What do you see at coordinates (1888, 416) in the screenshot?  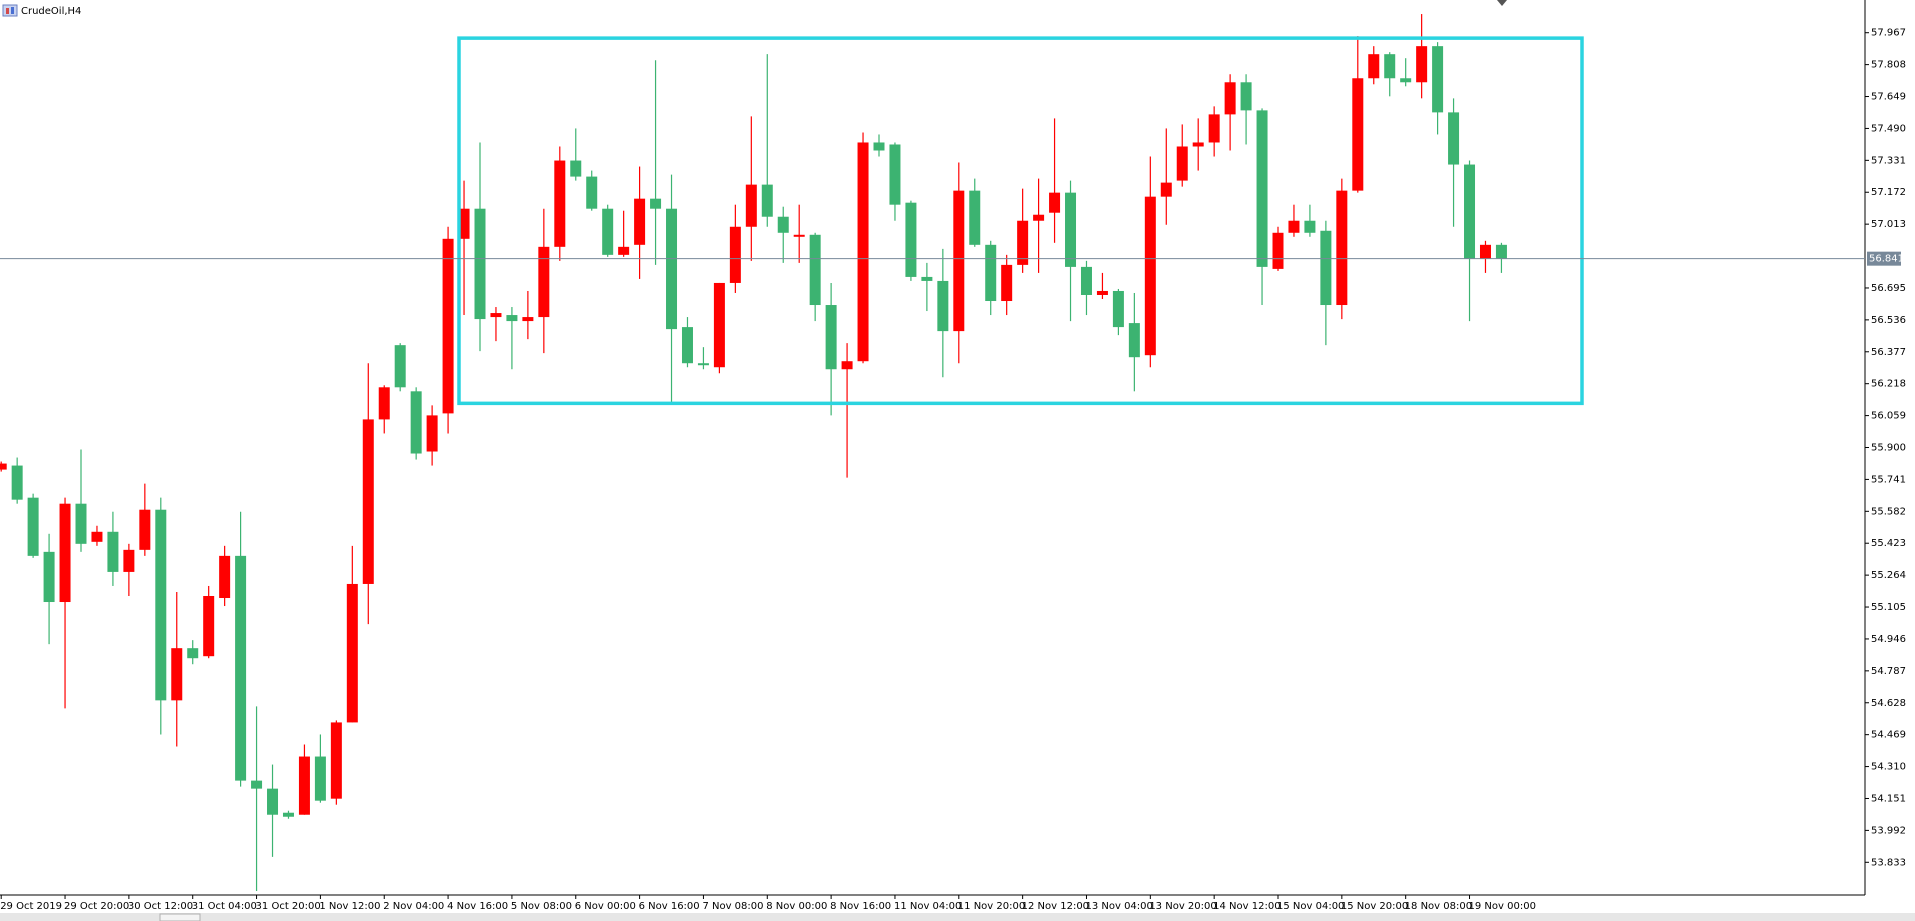 I see `y-tick-label: 56.059` at bounding box center [1888, 416].